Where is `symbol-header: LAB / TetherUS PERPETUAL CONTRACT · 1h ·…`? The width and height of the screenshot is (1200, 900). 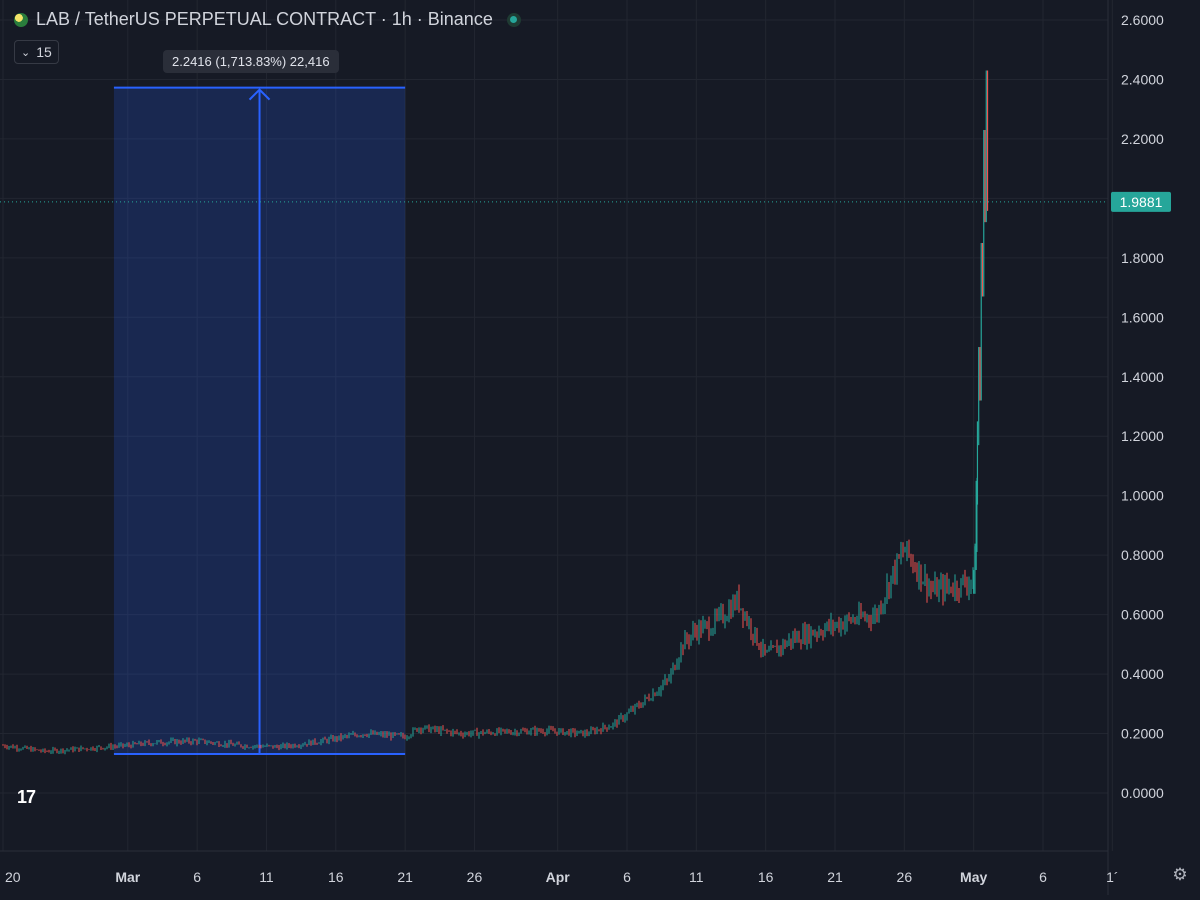 symbol-header: LAB / TetherUS PERPETUAL CONTRACT · 1h ·… is located at coordinates (267, 19).